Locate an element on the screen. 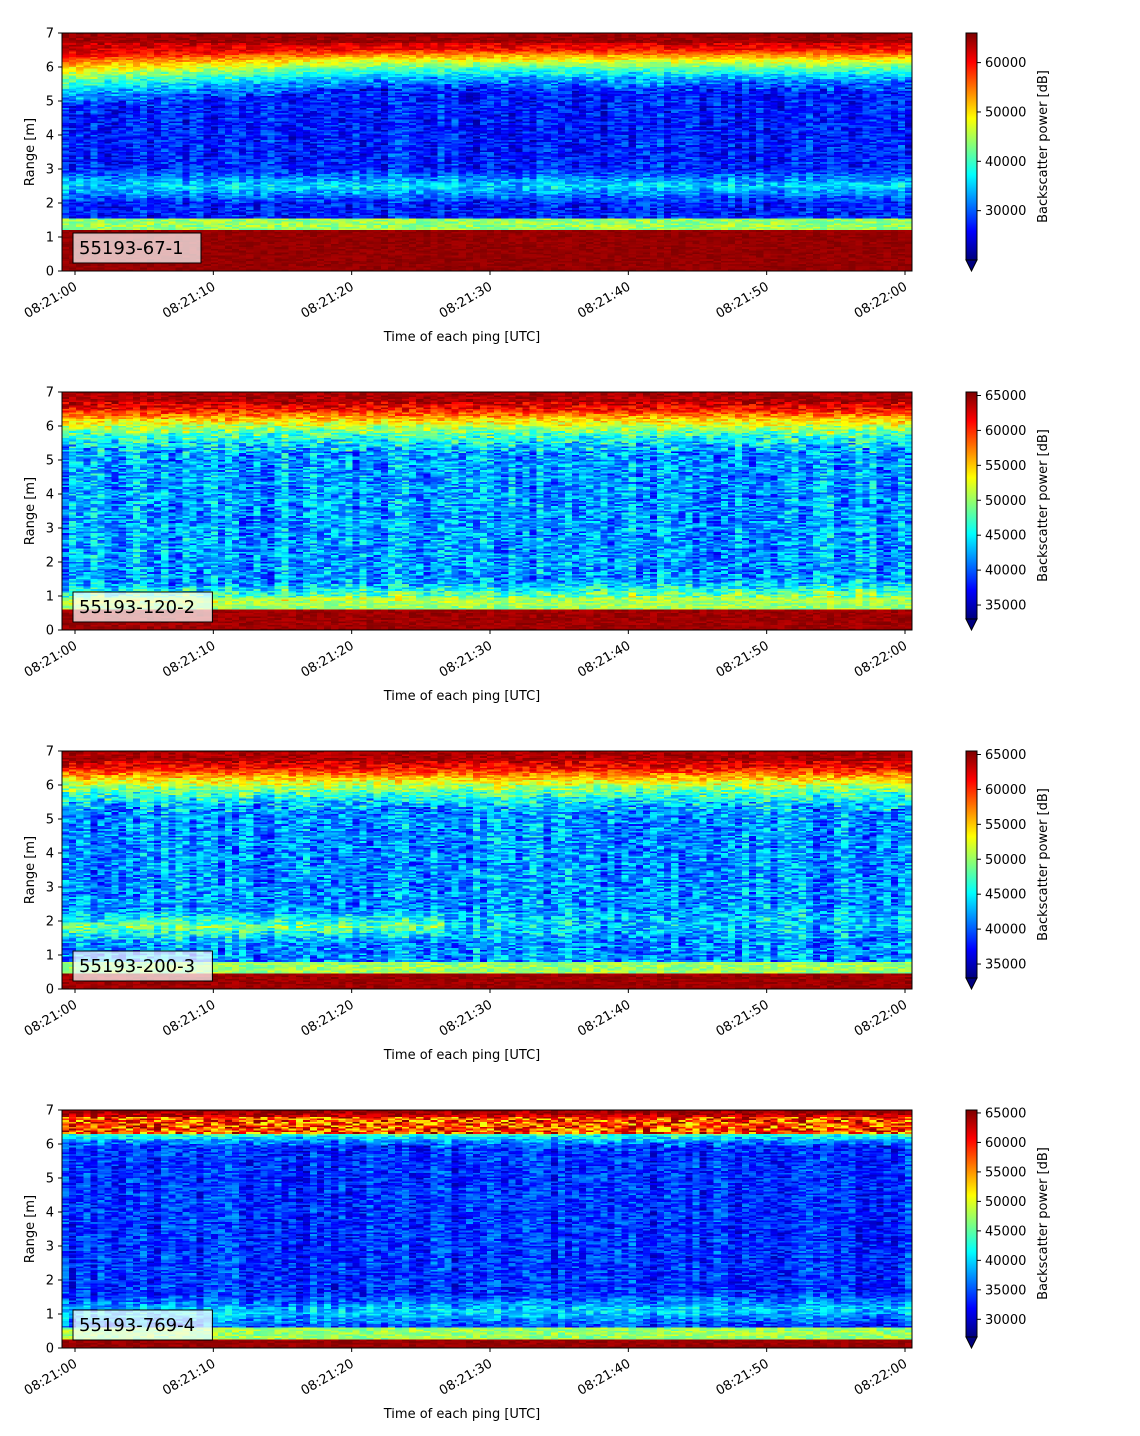 This screenshot has height=1436, width=1140. panel-id-text: 55193-200-3 is located at coordinates (137, 966).